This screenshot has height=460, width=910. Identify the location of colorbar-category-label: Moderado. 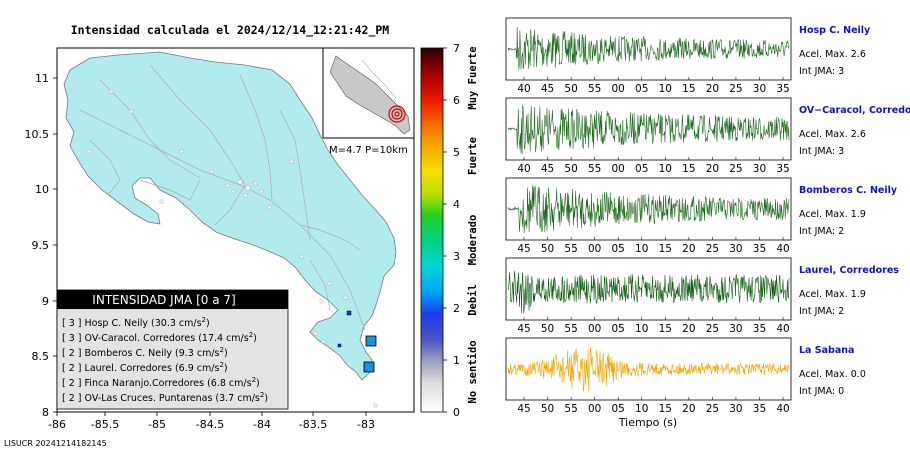
(473, 240).